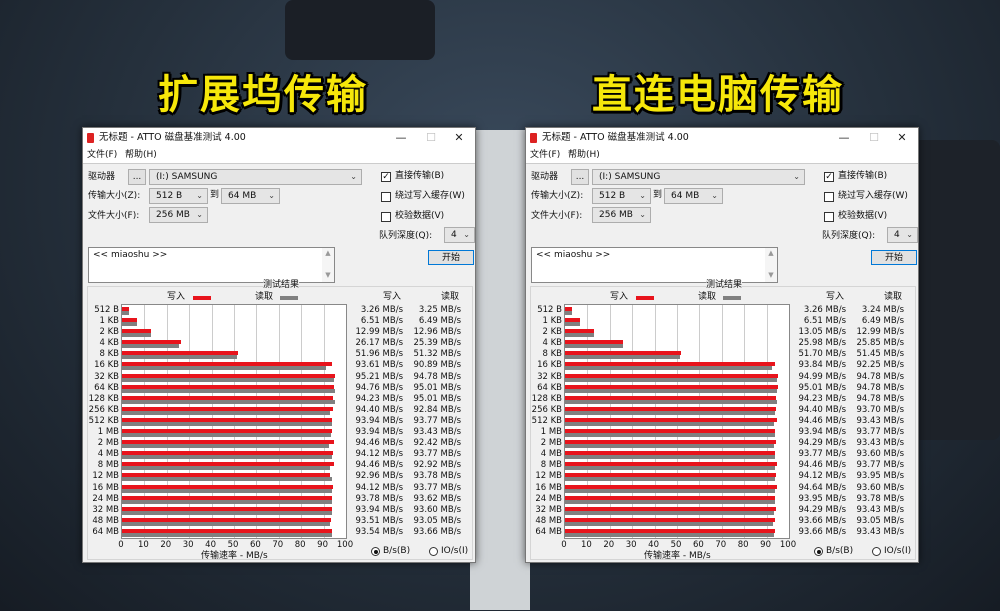 Image resolution: width=1000 pixels, height=611 pixels. I want to click on write-value: 93.66 MB/s, so click(822, 531).